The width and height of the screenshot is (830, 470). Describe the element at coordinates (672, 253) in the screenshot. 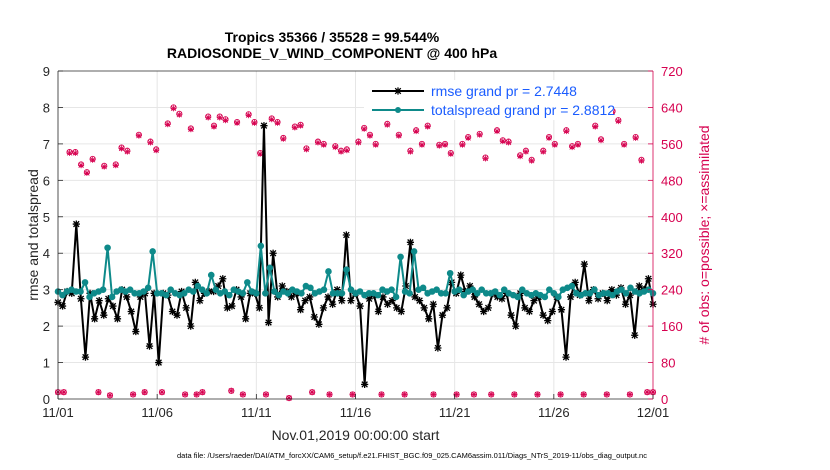

I see `y-right-tick-label: 320` at that location.